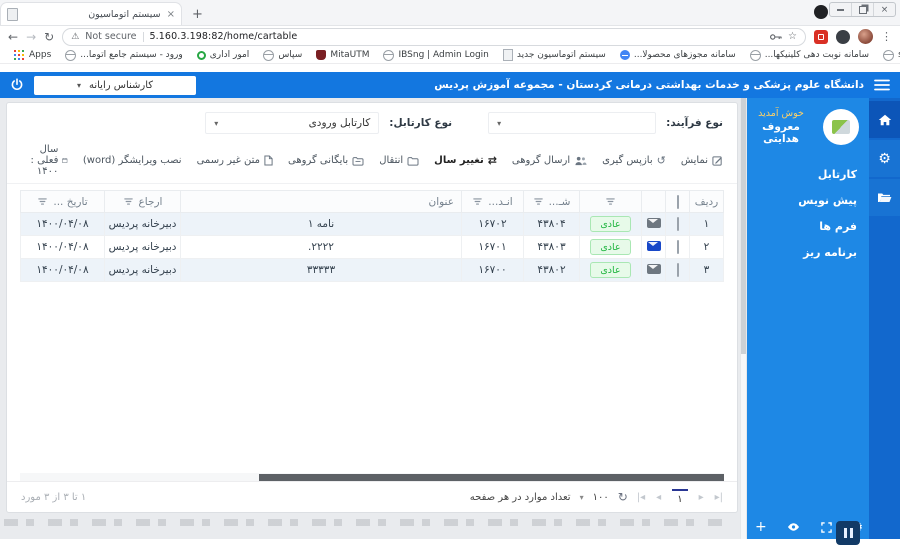 The width and height of the screenshot is (900, 545). Describe the element at coordinates (827, 200) in the screenshot. I see `sidebar-item-drafts: پیش نویس` at that location.